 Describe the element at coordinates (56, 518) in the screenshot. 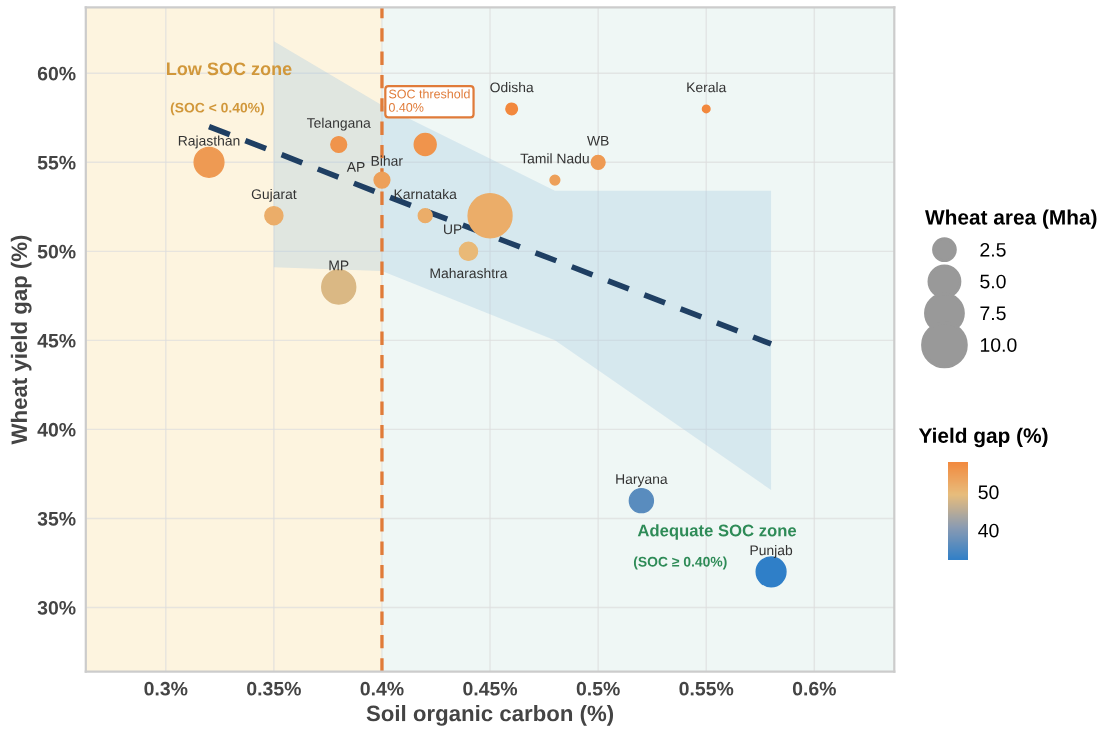

I see `y-tick-label: 35%` at that location.